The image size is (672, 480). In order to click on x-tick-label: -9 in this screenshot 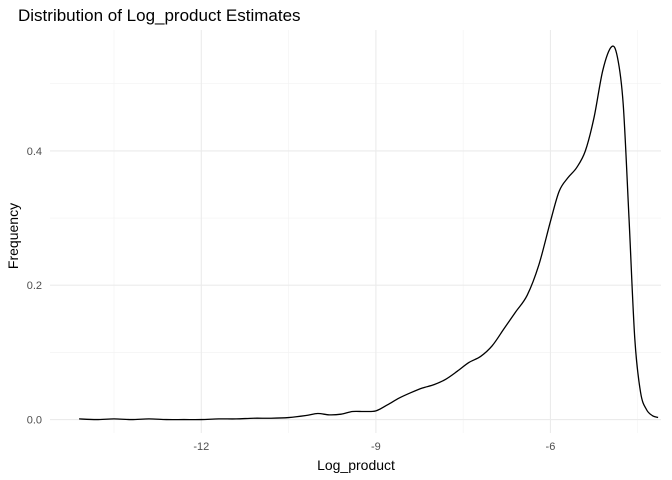, I will do `click(376, 447)`.